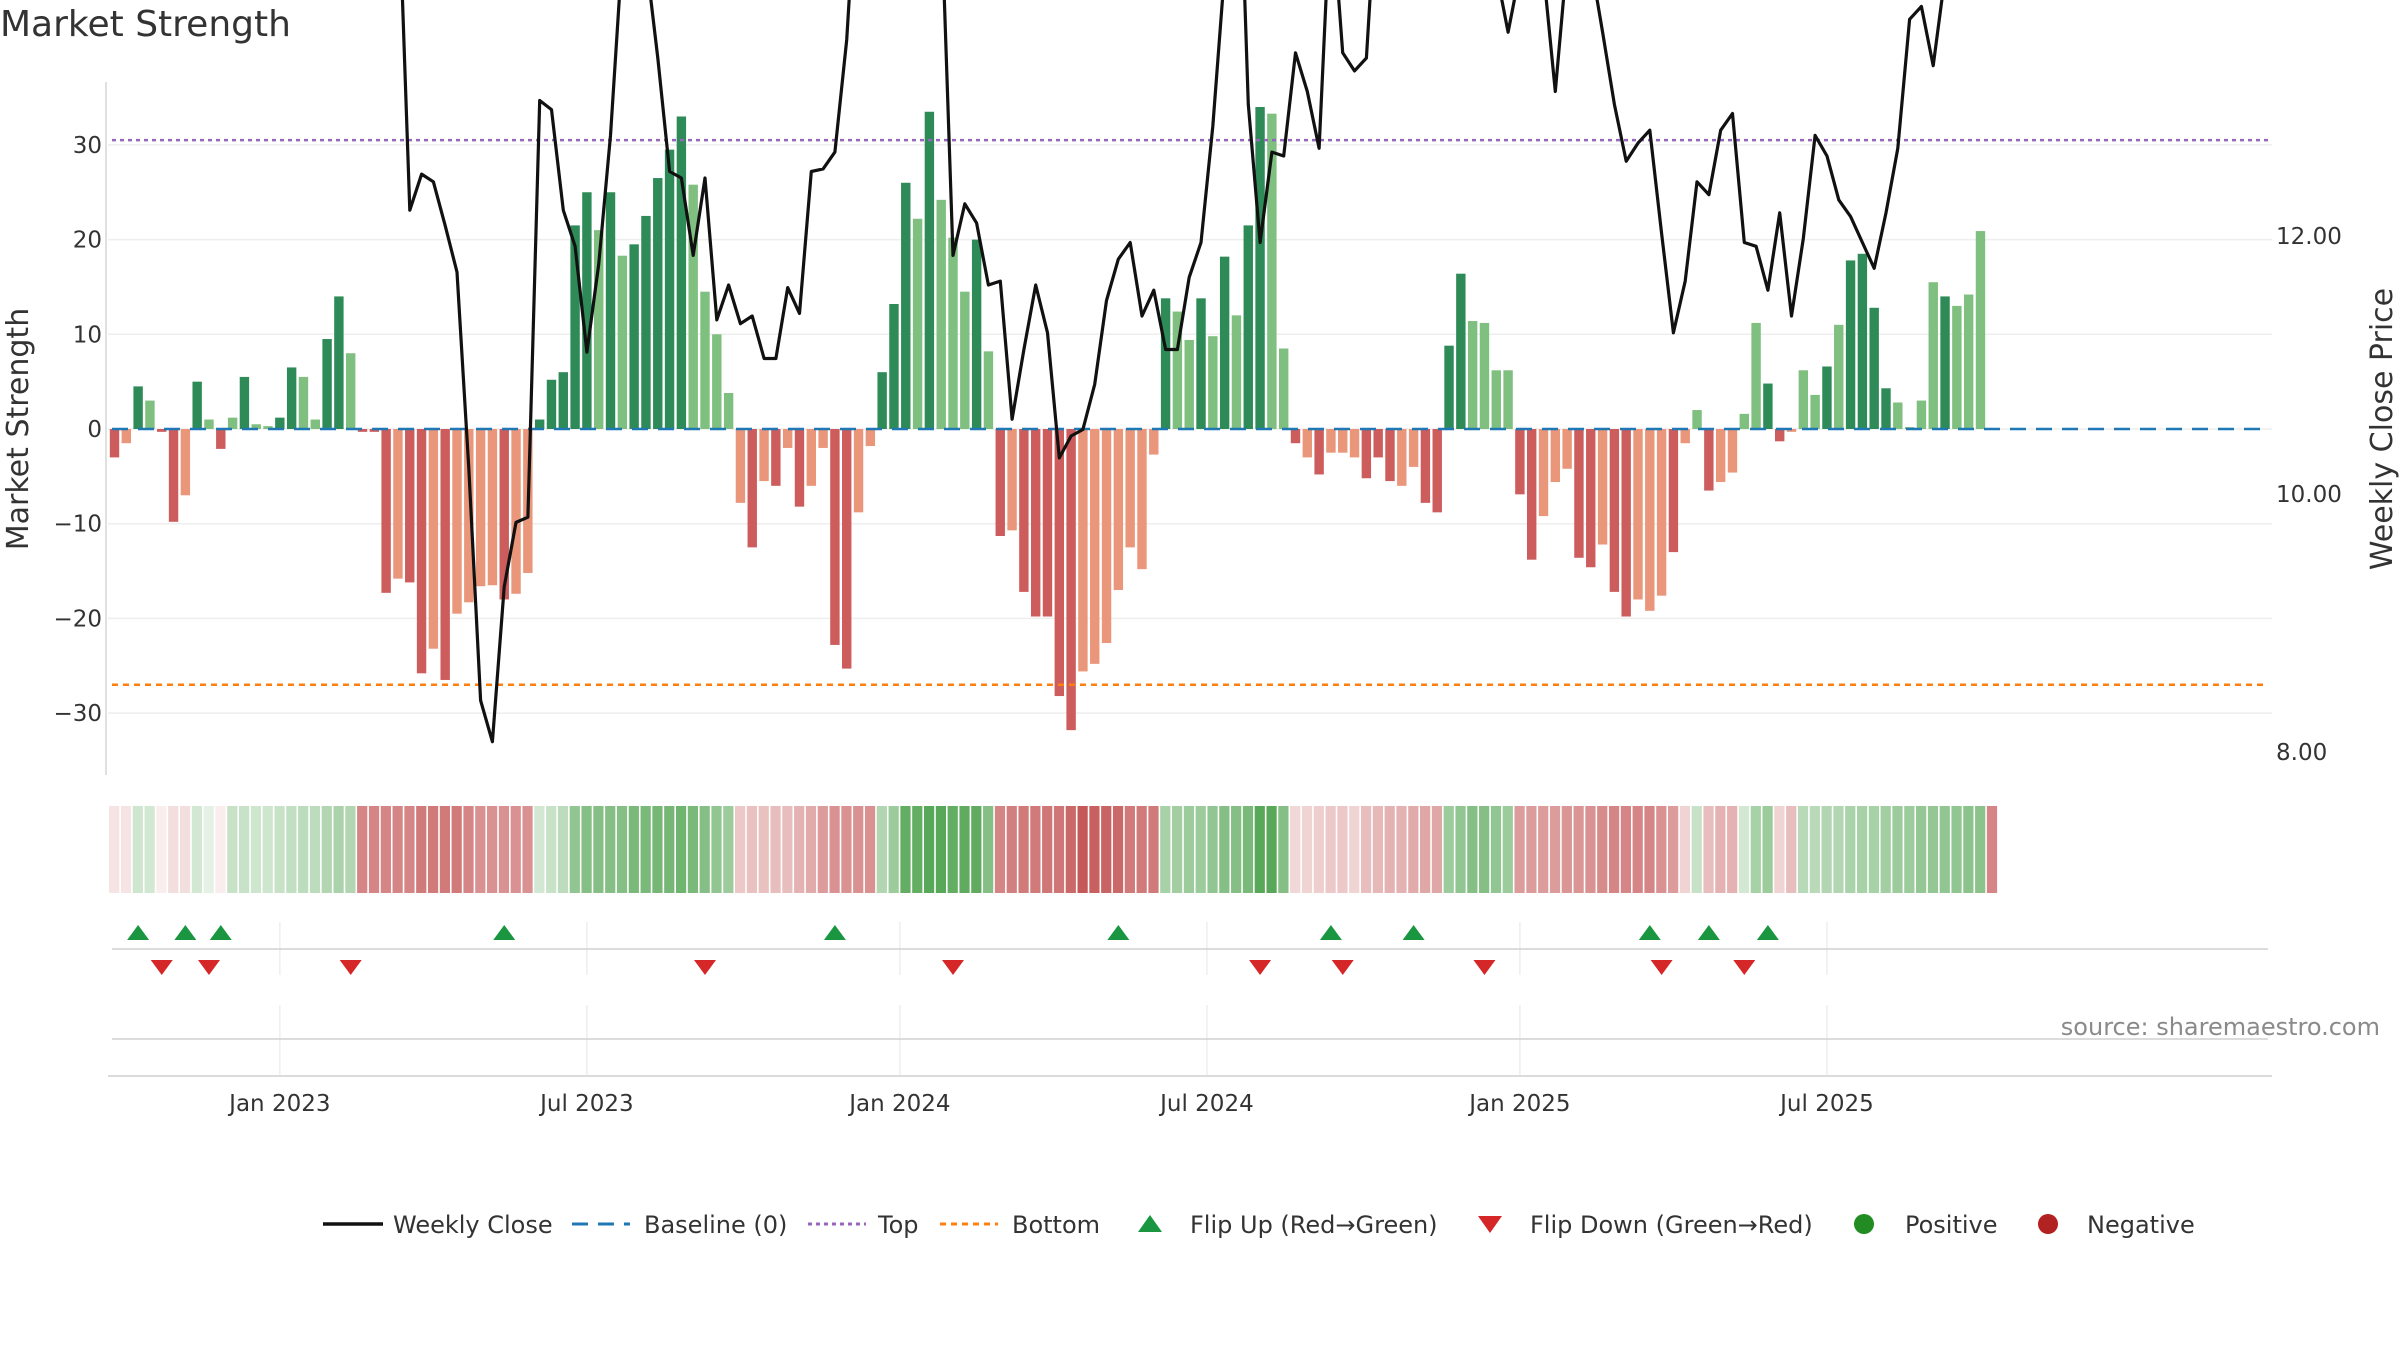 The width and height of the screenshot is (2400, 1350). What do you see at coordinates (2048, 1224) in the screenshot?
I see `legend-swatch-negative` at bounding box center [2048, 1224].